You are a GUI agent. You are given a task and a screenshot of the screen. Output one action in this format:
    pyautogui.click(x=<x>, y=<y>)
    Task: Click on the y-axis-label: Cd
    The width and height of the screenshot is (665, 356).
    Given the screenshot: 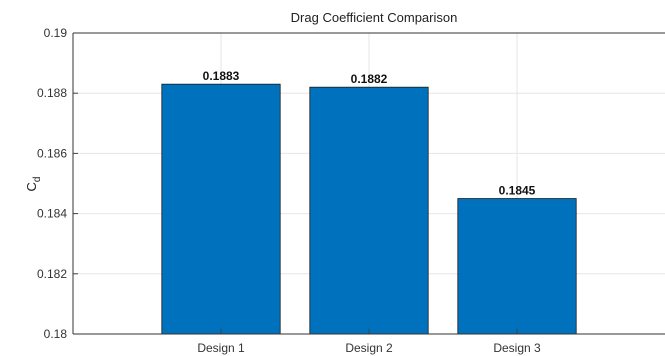 What is the action you would take?
    pyautogui.click(x=33, y=184)
    